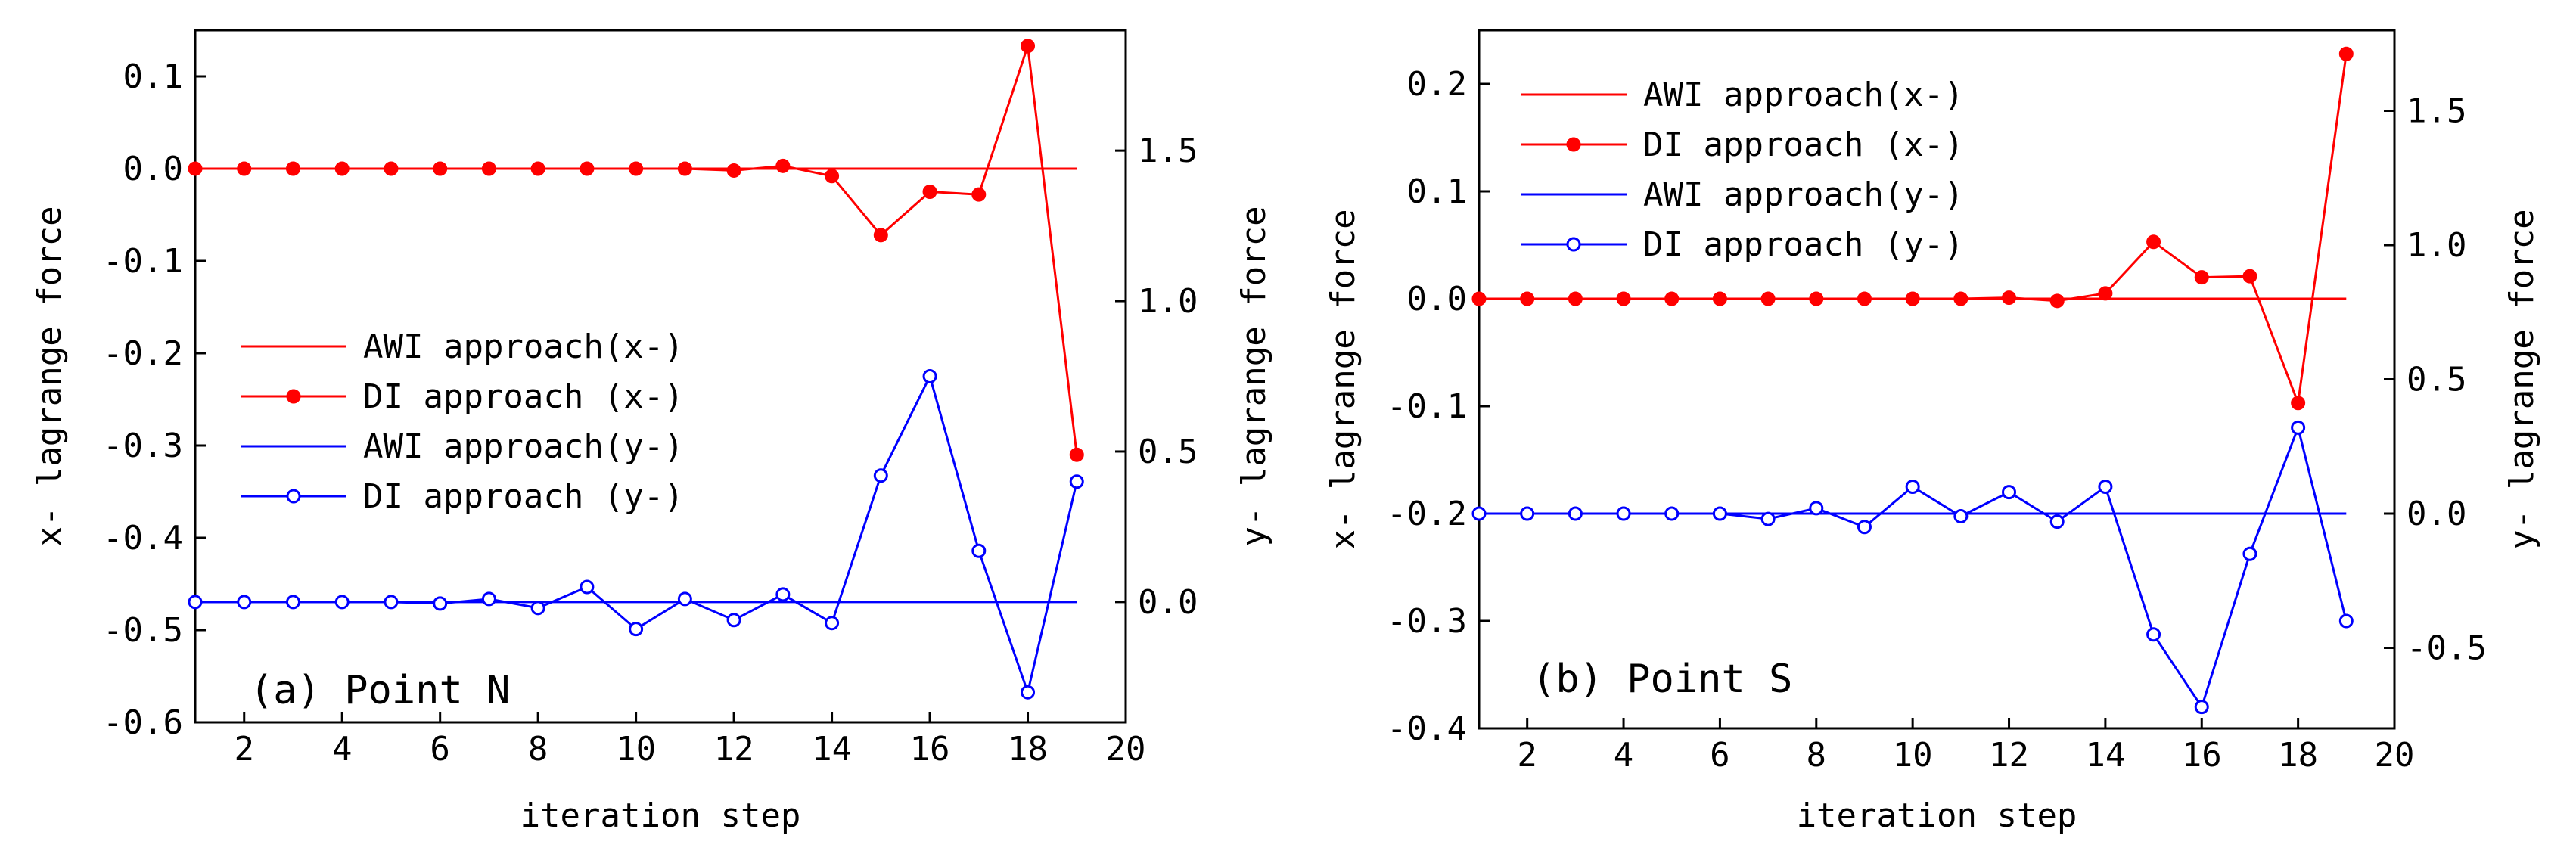 This screenshot has height=860, width=2576. What do you see at coordinates (244, 749) in the screenshot?
I see `x-tick-label: 2` at bounding box center [244, 749].